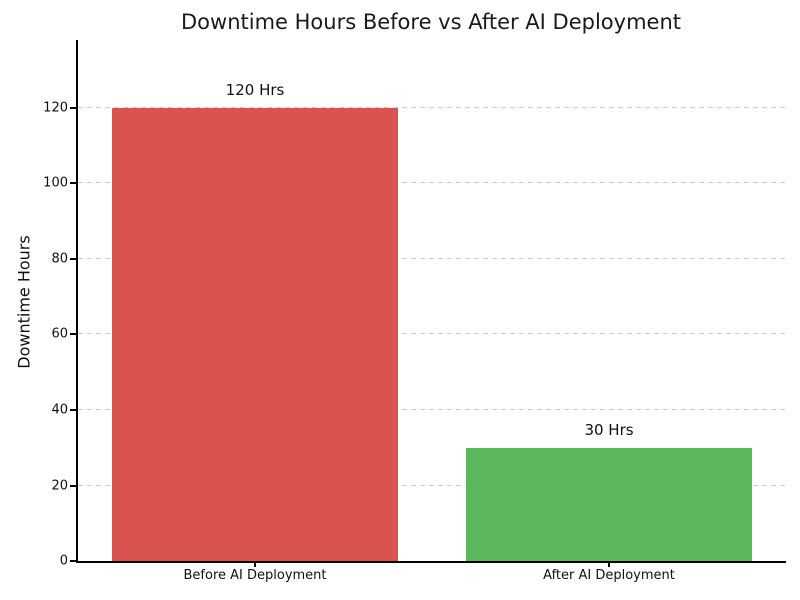 The image size is (800, 600). Describe the element at coordinates (59, 410) in the screenshot. I see `y-tick-label: 40` at that location.